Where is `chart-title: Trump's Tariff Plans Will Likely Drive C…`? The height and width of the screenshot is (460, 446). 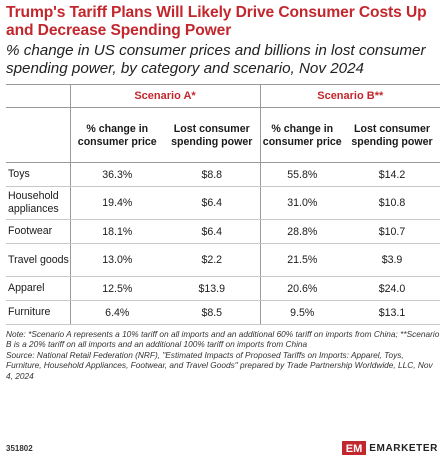 chart-title: Trump's Tariff Plans Will Likely Drive C… is located at coordinates (216, 21).